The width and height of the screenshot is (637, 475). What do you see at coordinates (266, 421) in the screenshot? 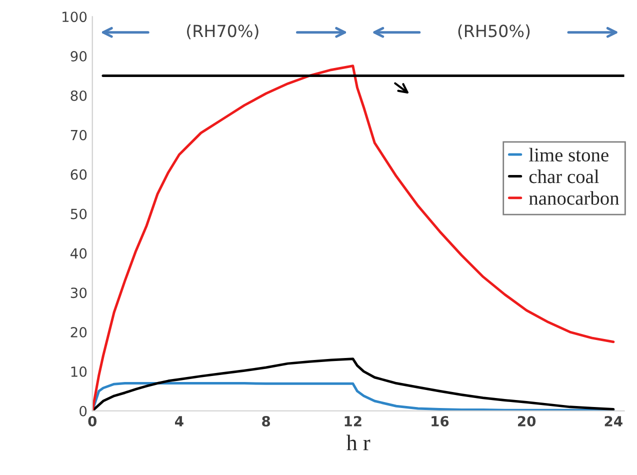
I see `x-tick-label: 8` at bounding box center [266, 421].